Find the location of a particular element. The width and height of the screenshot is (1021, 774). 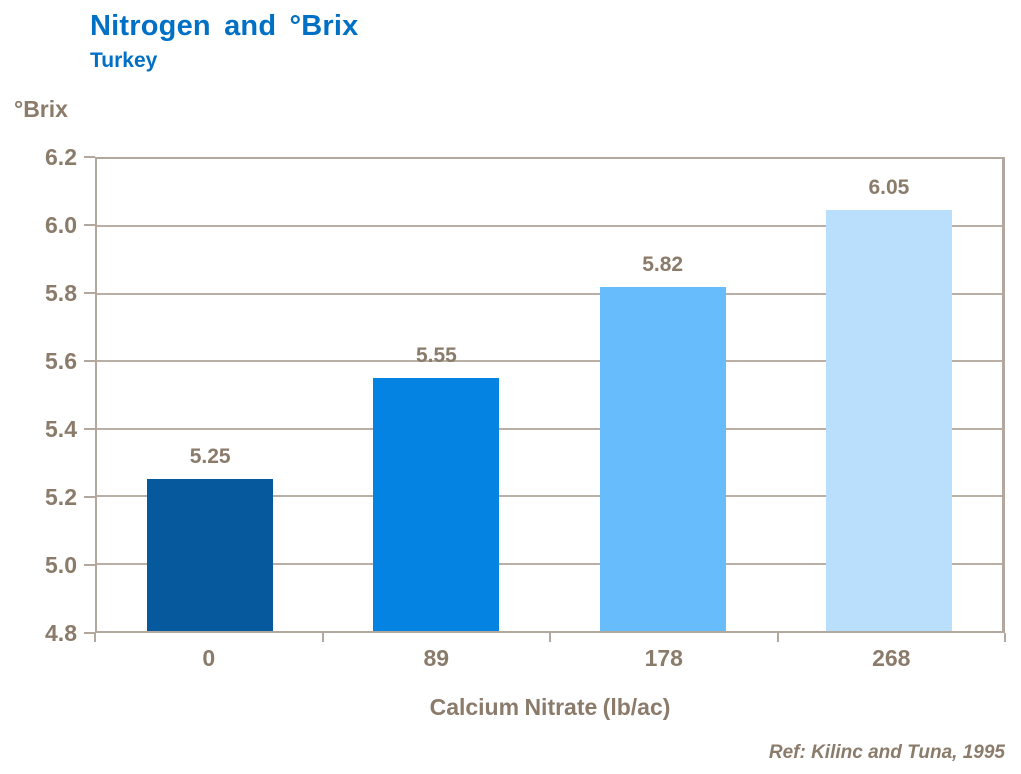

bar-value-label: 5.25 is located at coordinates (210, 457).